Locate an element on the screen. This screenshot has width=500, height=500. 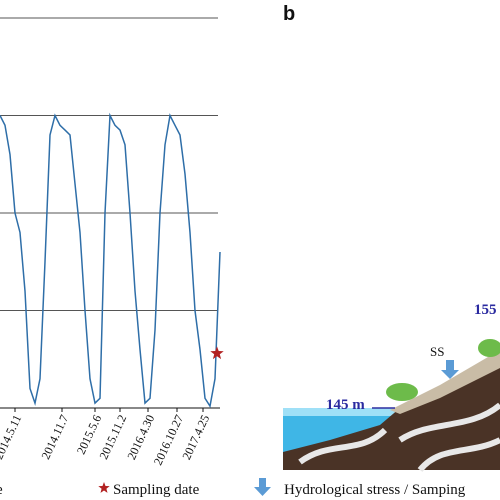
bedrock is located at coordinates (391, 416).